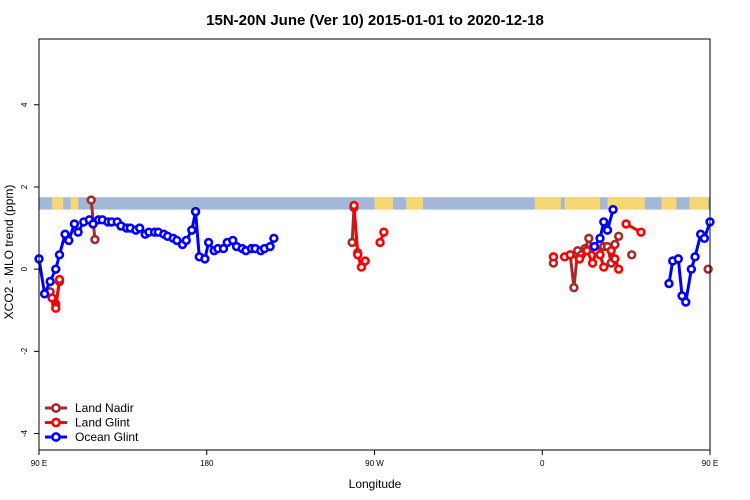 The image size is (750, 500). Describe the element at coordinates (56, 408) in the screenshot. I see `legend-marker-land-nadir` at that location.